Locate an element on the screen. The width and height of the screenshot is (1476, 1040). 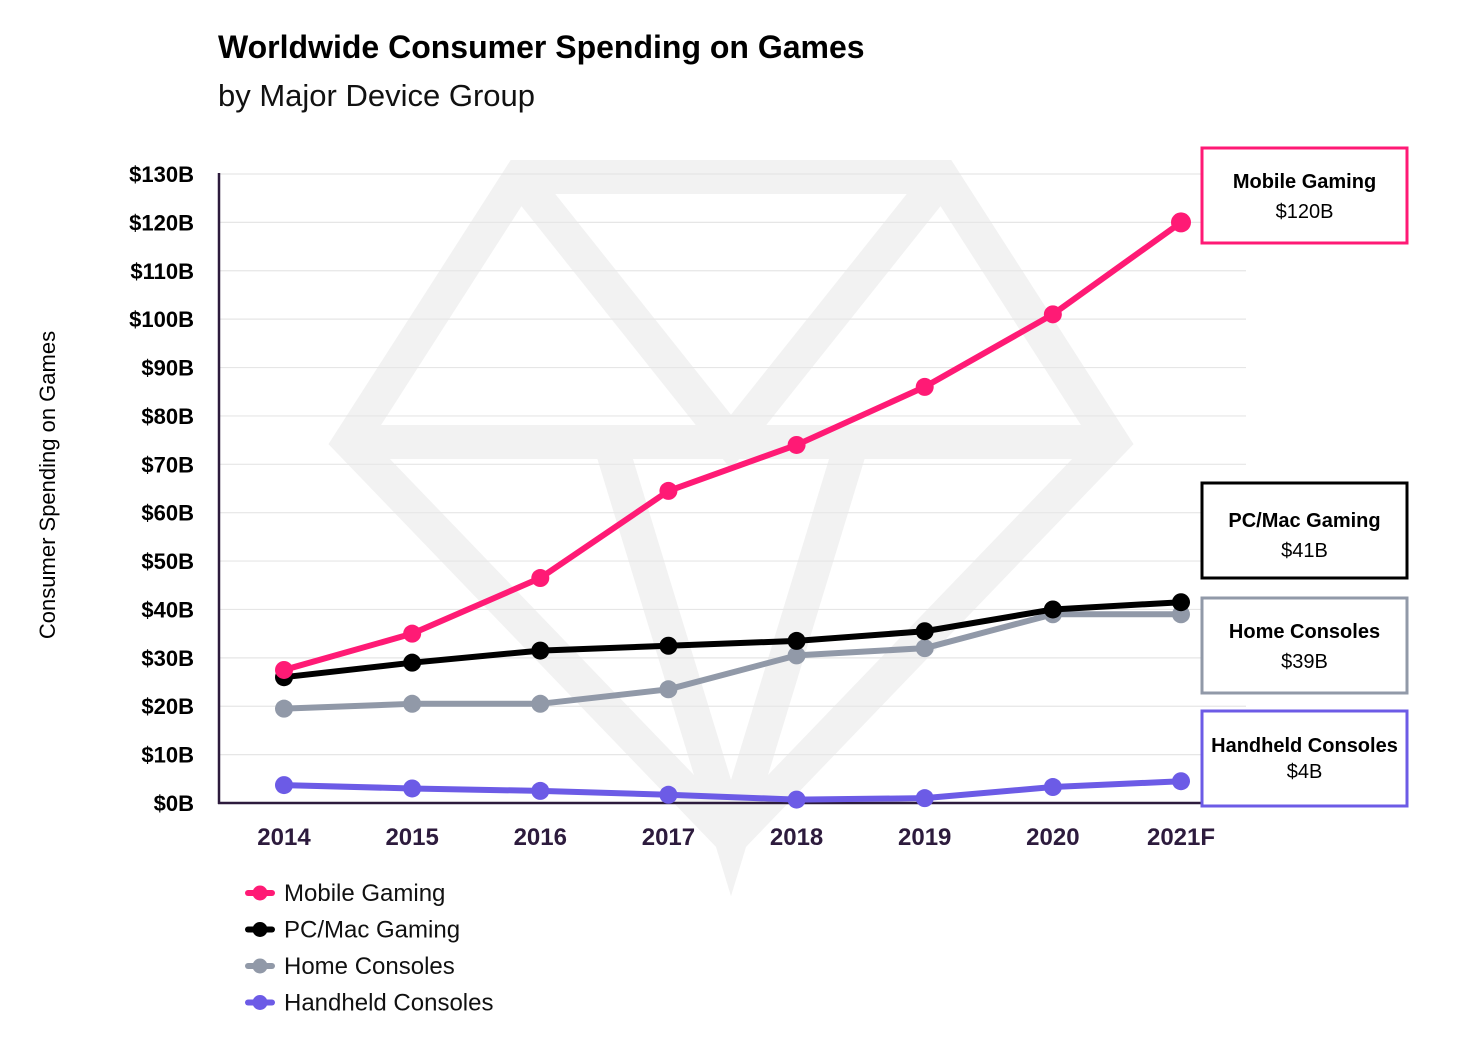
legend-item: PC/Mac Gaming is located at coordinates (352, 930).